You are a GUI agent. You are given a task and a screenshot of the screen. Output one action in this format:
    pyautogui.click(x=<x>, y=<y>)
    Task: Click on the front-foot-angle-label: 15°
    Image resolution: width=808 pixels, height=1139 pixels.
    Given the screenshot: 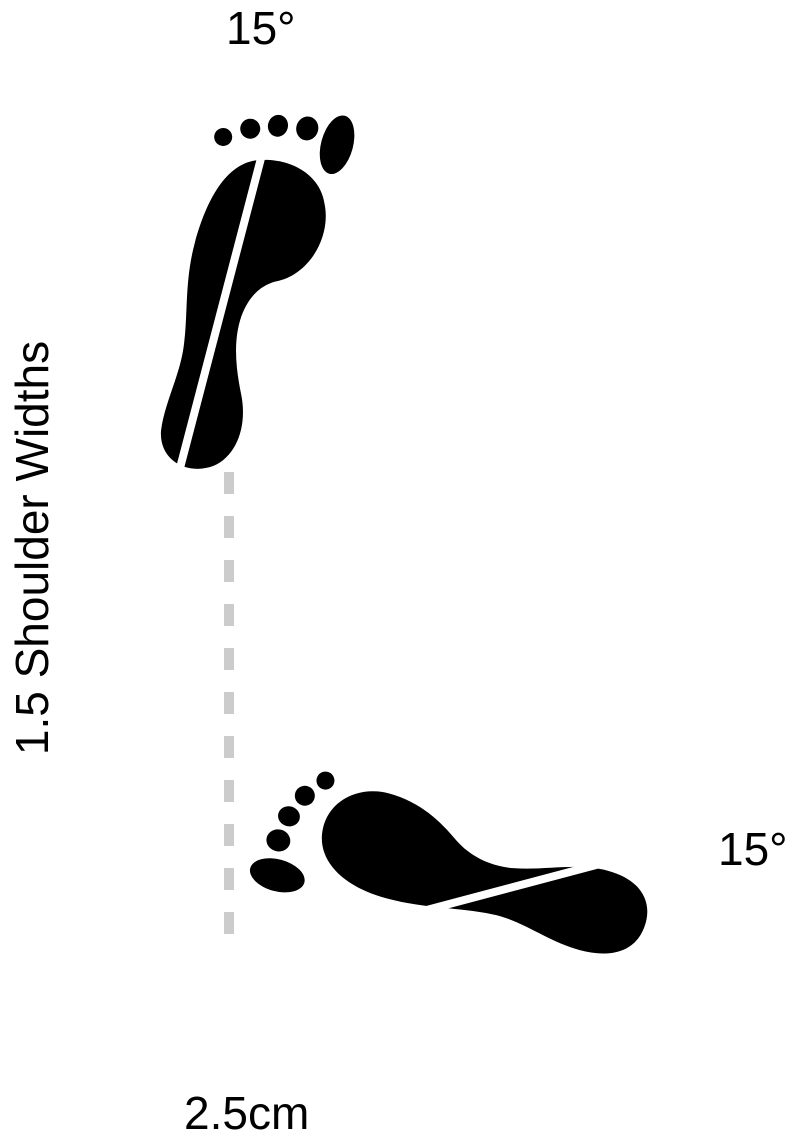 What is the action you would take?
    pyautogui.click(x=261, y=28)
    